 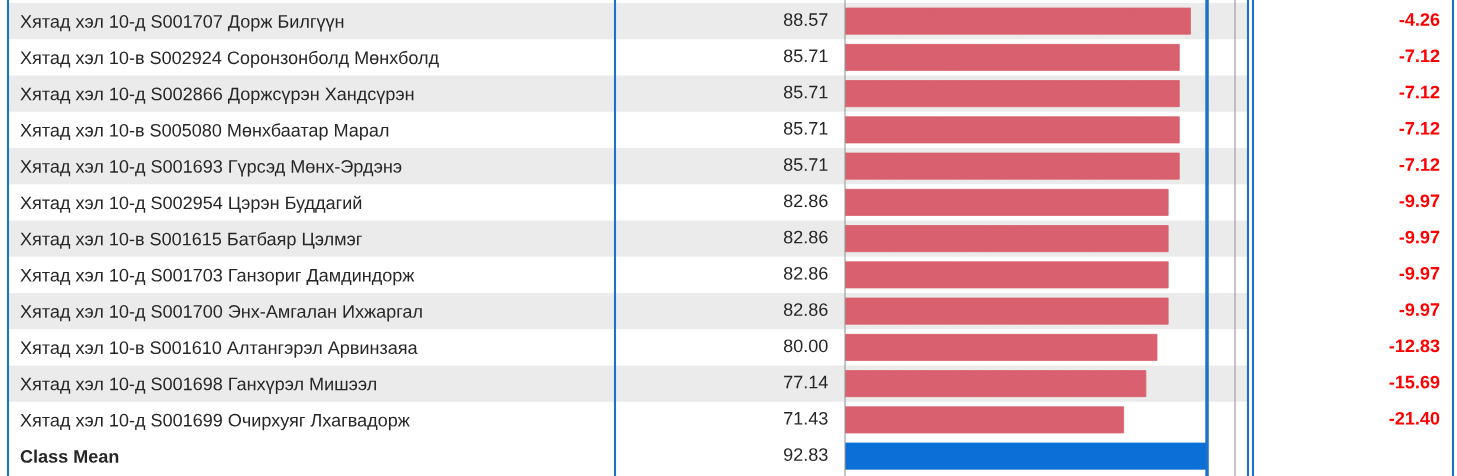 I want to click on text: -4.26, so click(x=1419, y=19).